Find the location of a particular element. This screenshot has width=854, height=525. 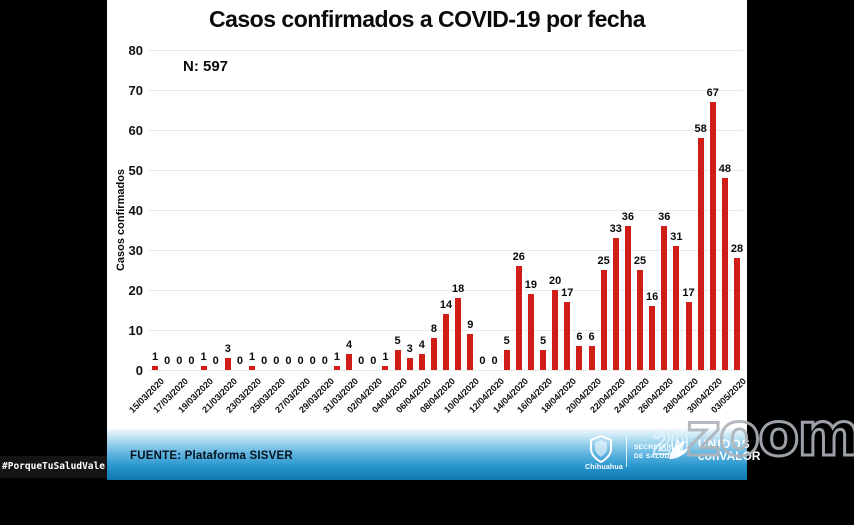

bar-value-label: 28 is located at coordinates (737, 249).